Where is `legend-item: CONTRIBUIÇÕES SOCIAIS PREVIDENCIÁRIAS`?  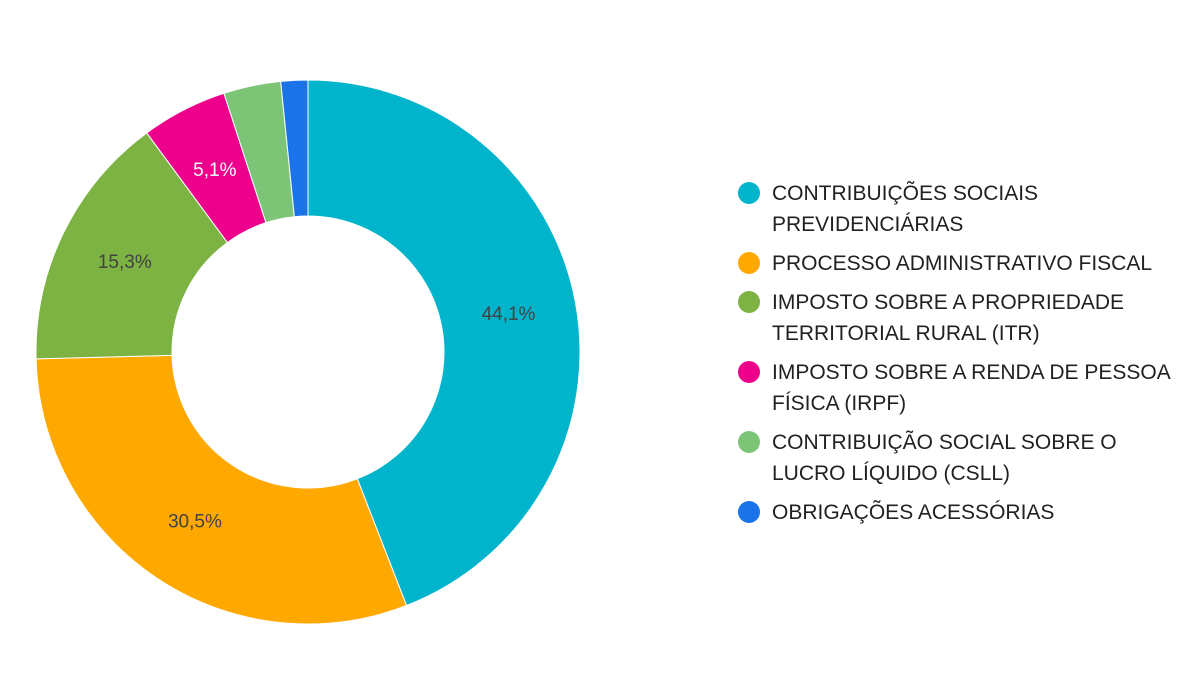
legend-item: CONTRIBUIÇÕES SOCIAIS PREVIDENCIÁRIAS is located at coordinates (960, 209).